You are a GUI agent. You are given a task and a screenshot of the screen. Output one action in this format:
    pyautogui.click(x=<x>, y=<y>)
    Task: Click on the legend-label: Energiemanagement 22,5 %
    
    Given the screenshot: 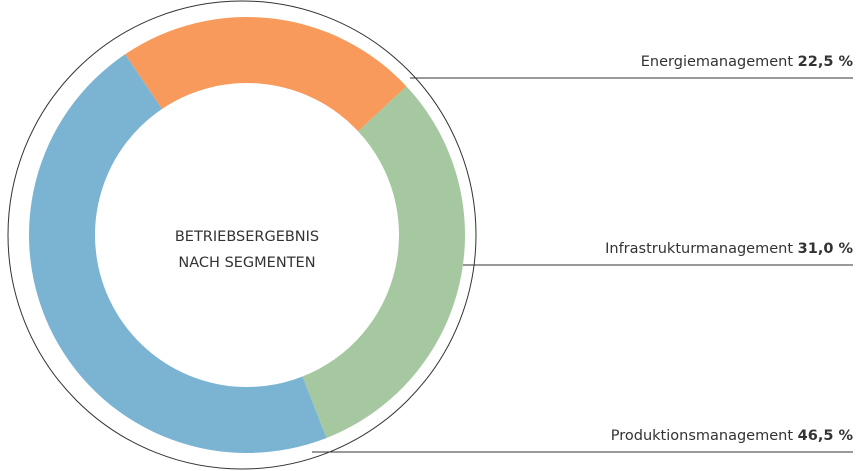 What is the action you would take?
    pyautogui.click(x=747, y=62)
    